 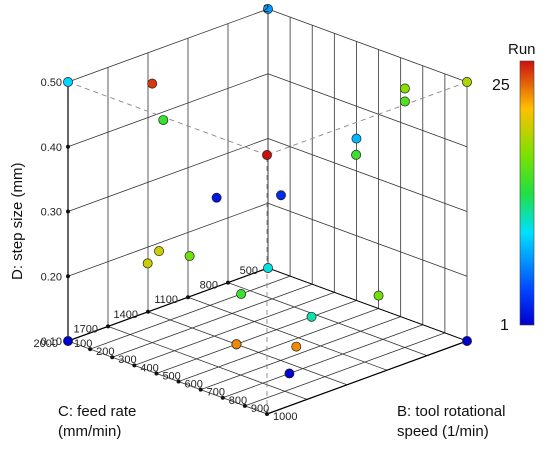 What do you see at coordinates (51, 213) in the screenshot?
I see `z-tick-label: 0.30` at bounding box center [51, 213].